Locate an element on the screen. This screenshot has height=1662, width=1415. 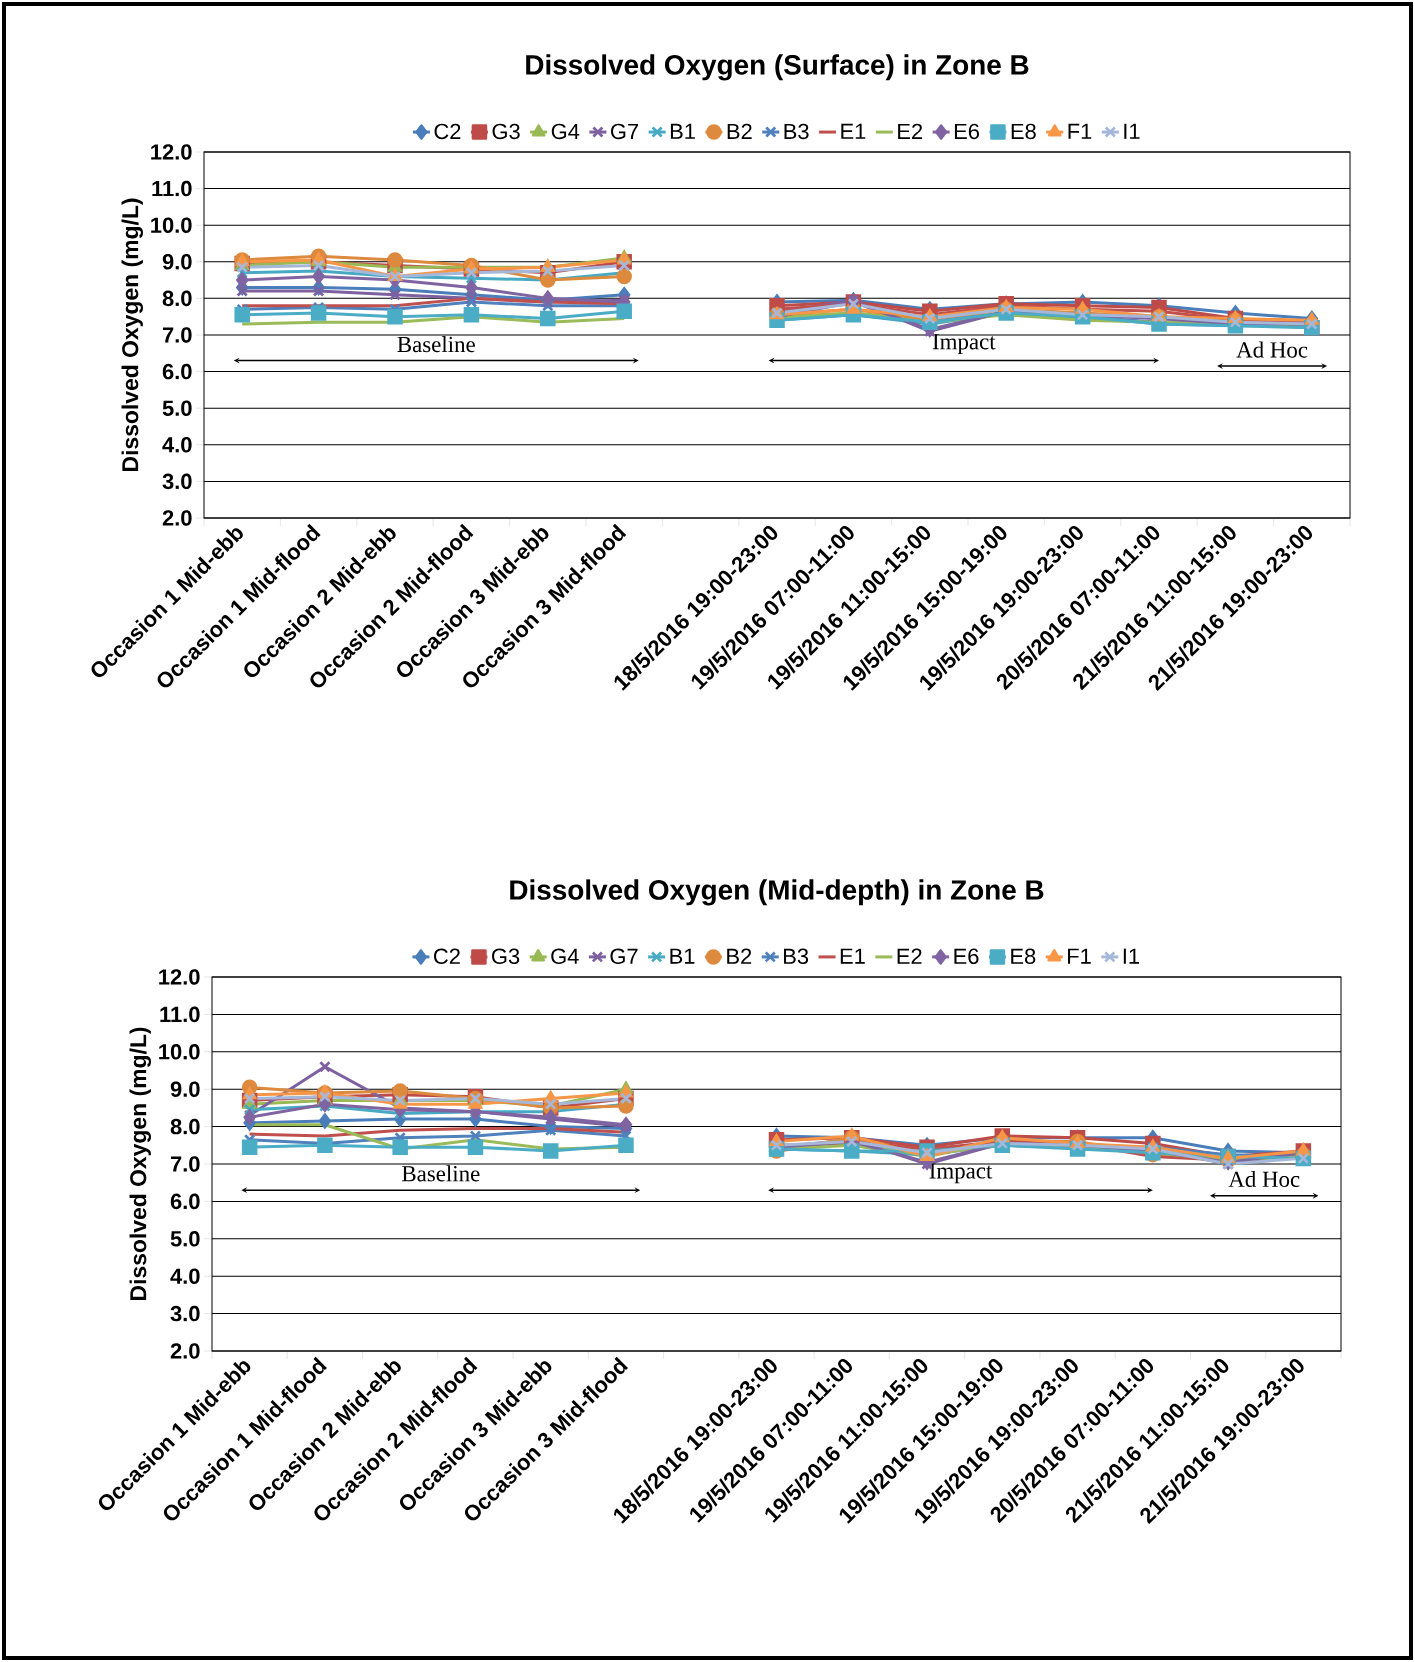
chart-title: Dissolved Oxygen (Mid-depth) in Zone B is located at coordinates (777, 892).